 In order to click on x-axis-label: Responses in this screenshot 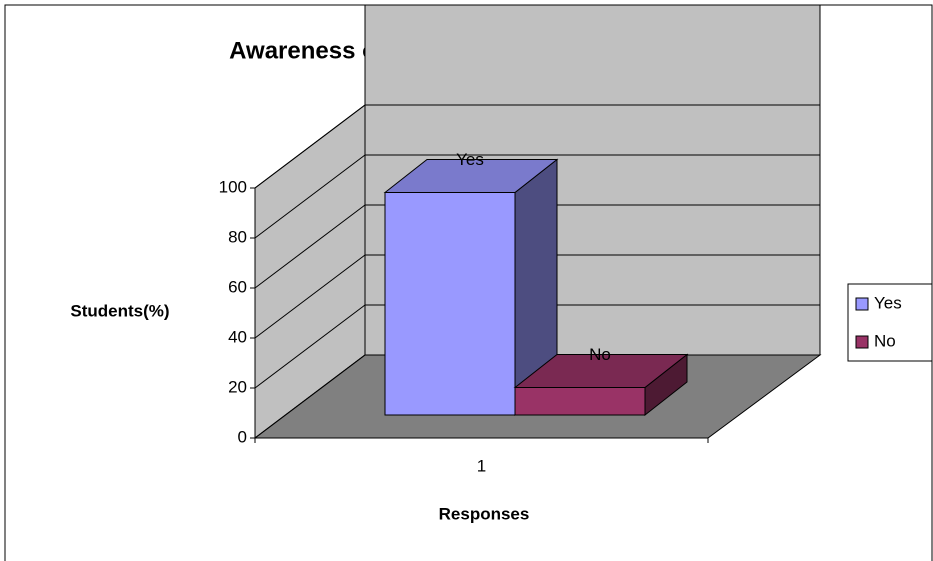, I will do `click(484, 513)`.